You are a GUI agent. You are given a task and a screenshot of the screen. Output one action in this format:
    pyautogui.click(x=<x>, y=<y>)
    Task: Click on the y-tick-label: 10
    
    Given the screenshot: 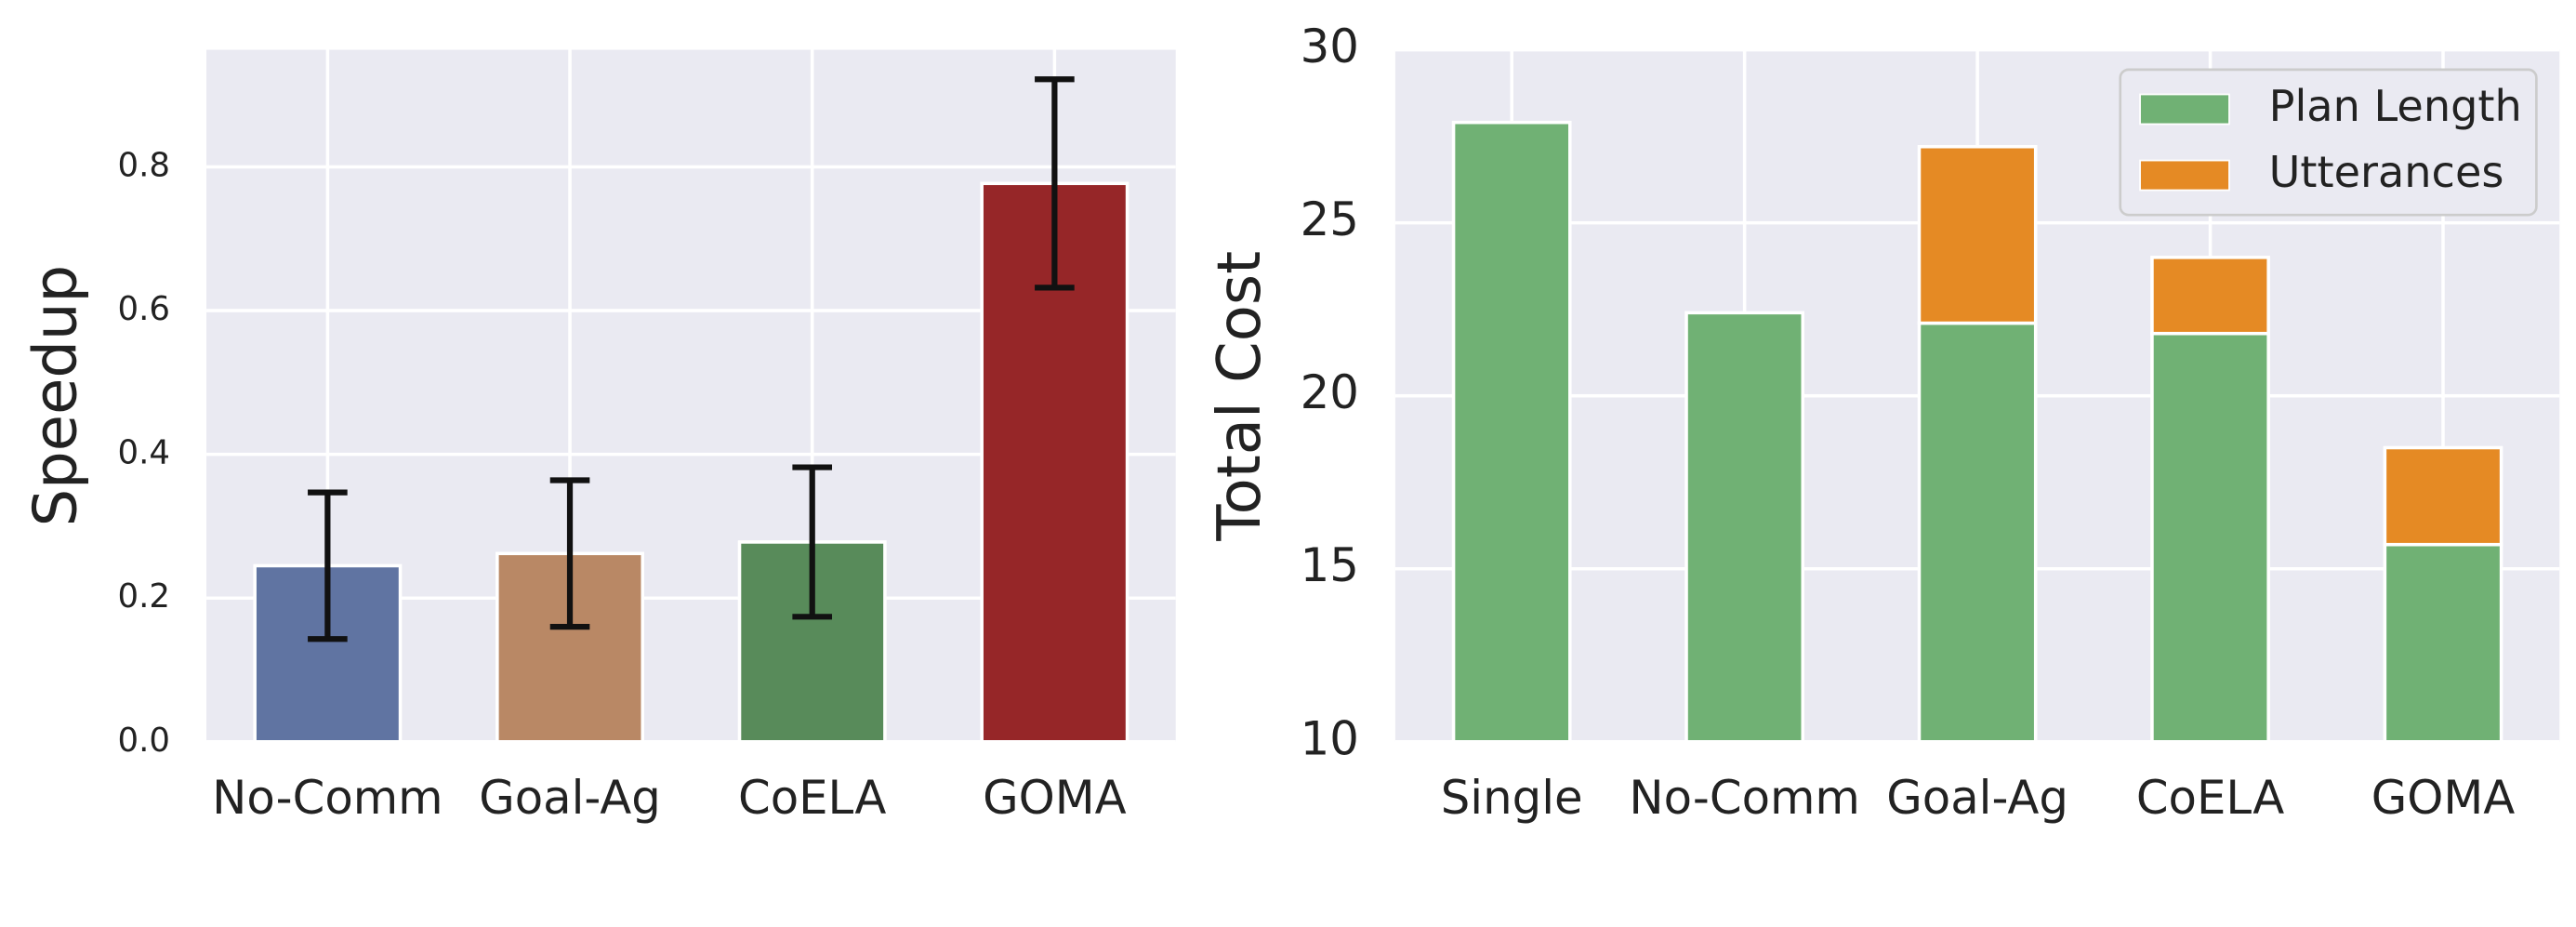 What is the action you would take?
    pyautogui.click(x=1330, y=738)
    